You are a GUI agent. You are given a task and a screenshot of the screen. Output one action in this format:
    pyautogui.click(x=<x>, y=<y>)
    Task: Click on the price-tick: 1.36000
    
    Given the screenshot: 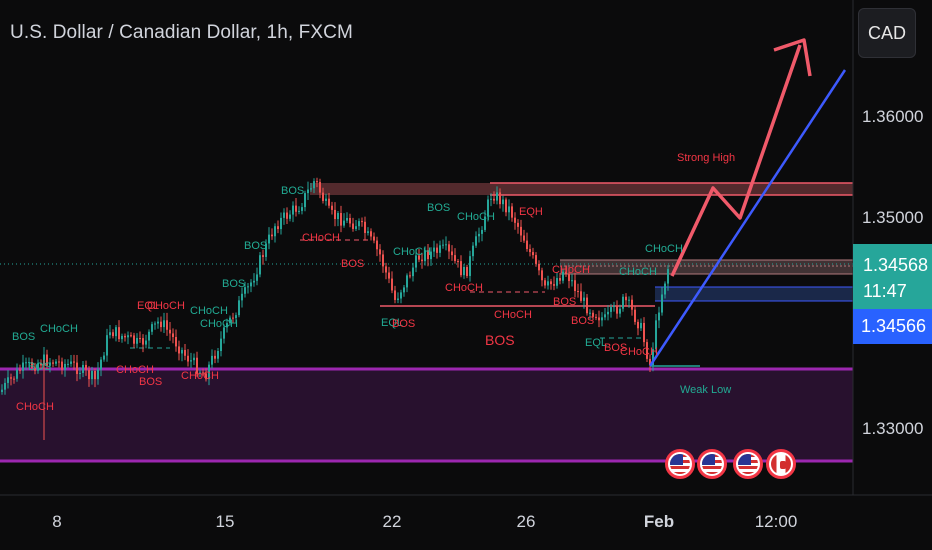 What is the action you would take?
    pyautogui.click(x=893, y=116)
    